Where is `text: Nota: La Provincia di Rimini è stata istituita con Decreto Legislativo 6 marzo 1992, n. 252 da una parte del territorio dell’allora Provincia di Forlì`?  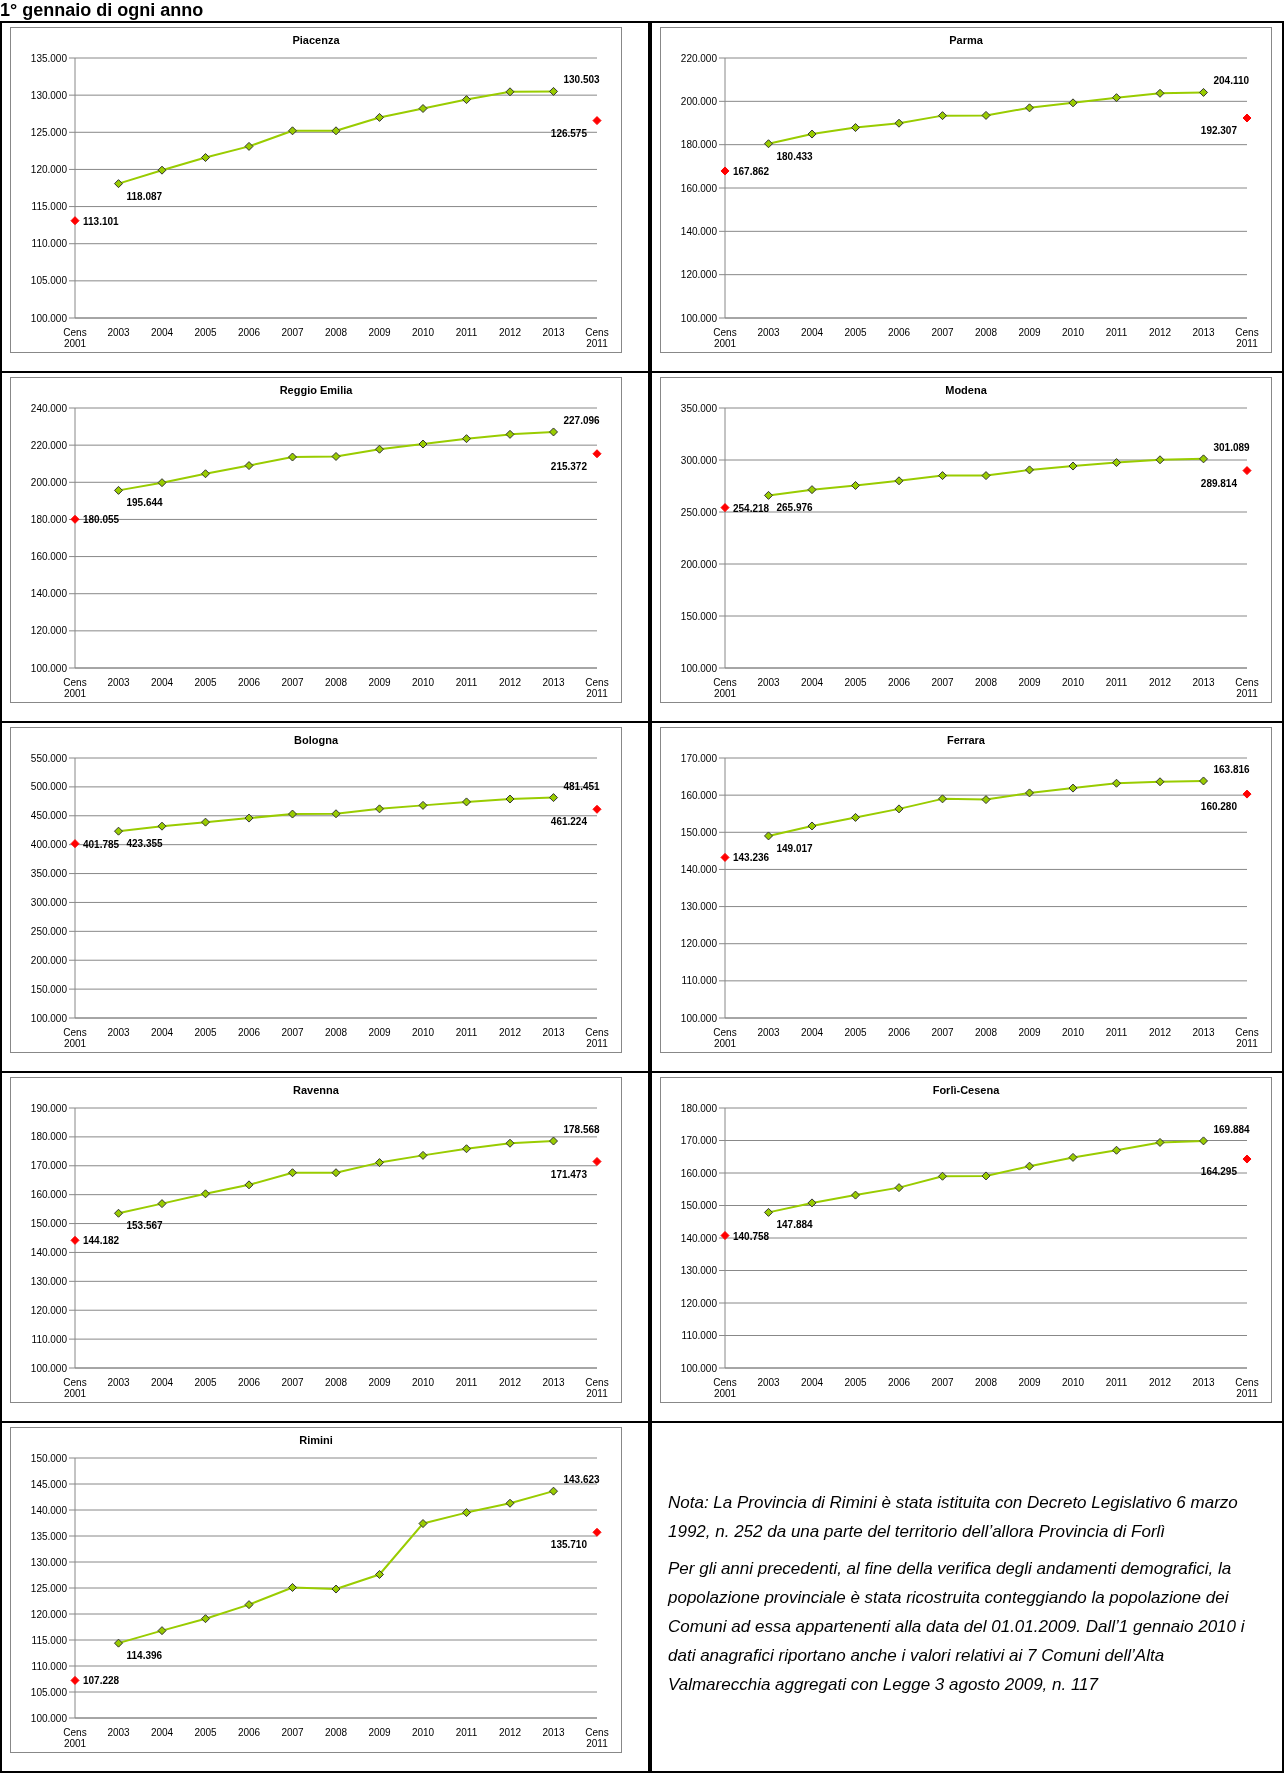 text: Nota: La Provincia di Rimini è stata istituita con Decreto Legislativo 6 marzo 1992, n. 252 da una parte del territorio dell’allora Provincia di Forlì is located at coordinates (953, 1517).